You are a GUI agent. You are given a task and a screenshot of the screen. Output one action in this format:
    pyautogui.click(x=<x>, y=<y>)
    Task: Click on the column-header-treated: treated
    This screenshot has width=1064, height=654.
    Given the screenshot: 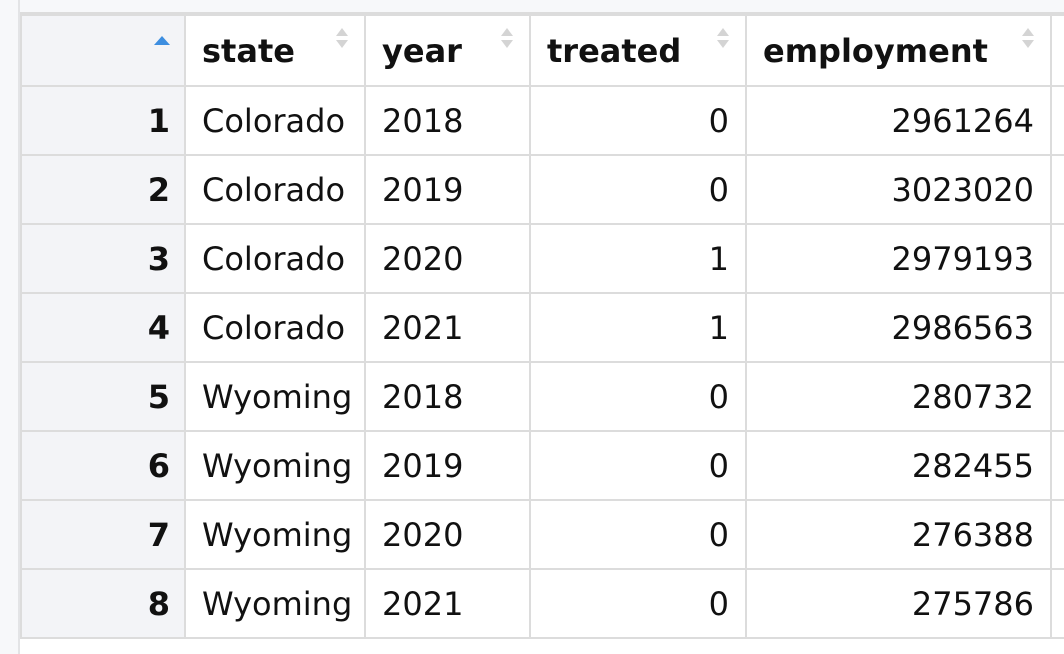 What is the action you would take?
    pyautogui.click(x=638, y=50)
    